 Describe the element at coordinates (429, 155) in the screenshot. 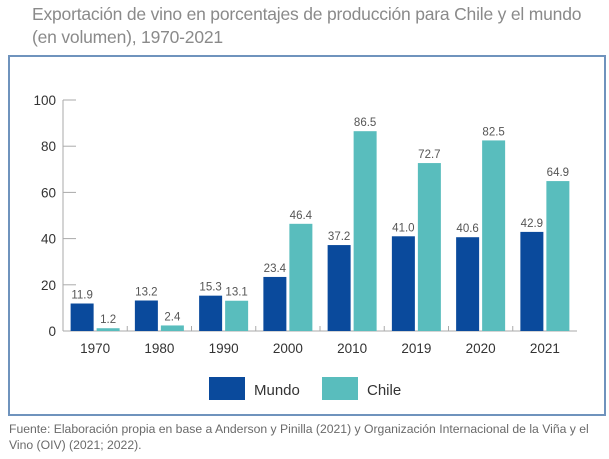

I see `data-label-chile: 72.7` at that location.